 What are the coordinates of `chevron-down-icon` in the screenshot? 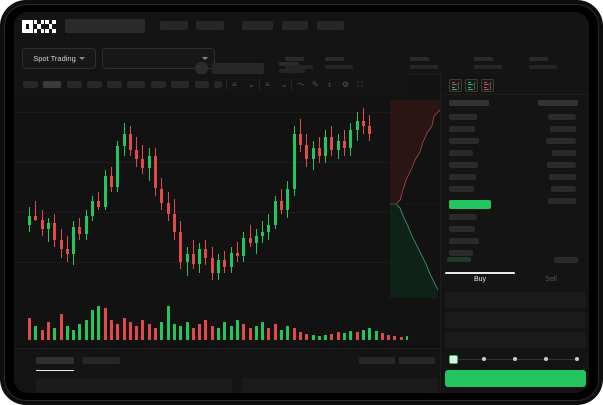 It's located at (205, 58).